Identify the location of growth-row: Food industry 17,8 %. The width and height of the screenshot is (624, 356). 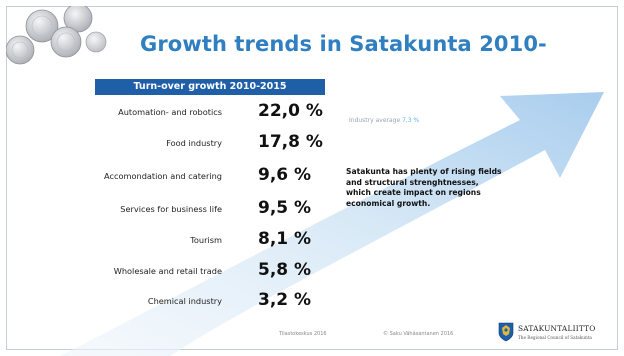
(200, 145).